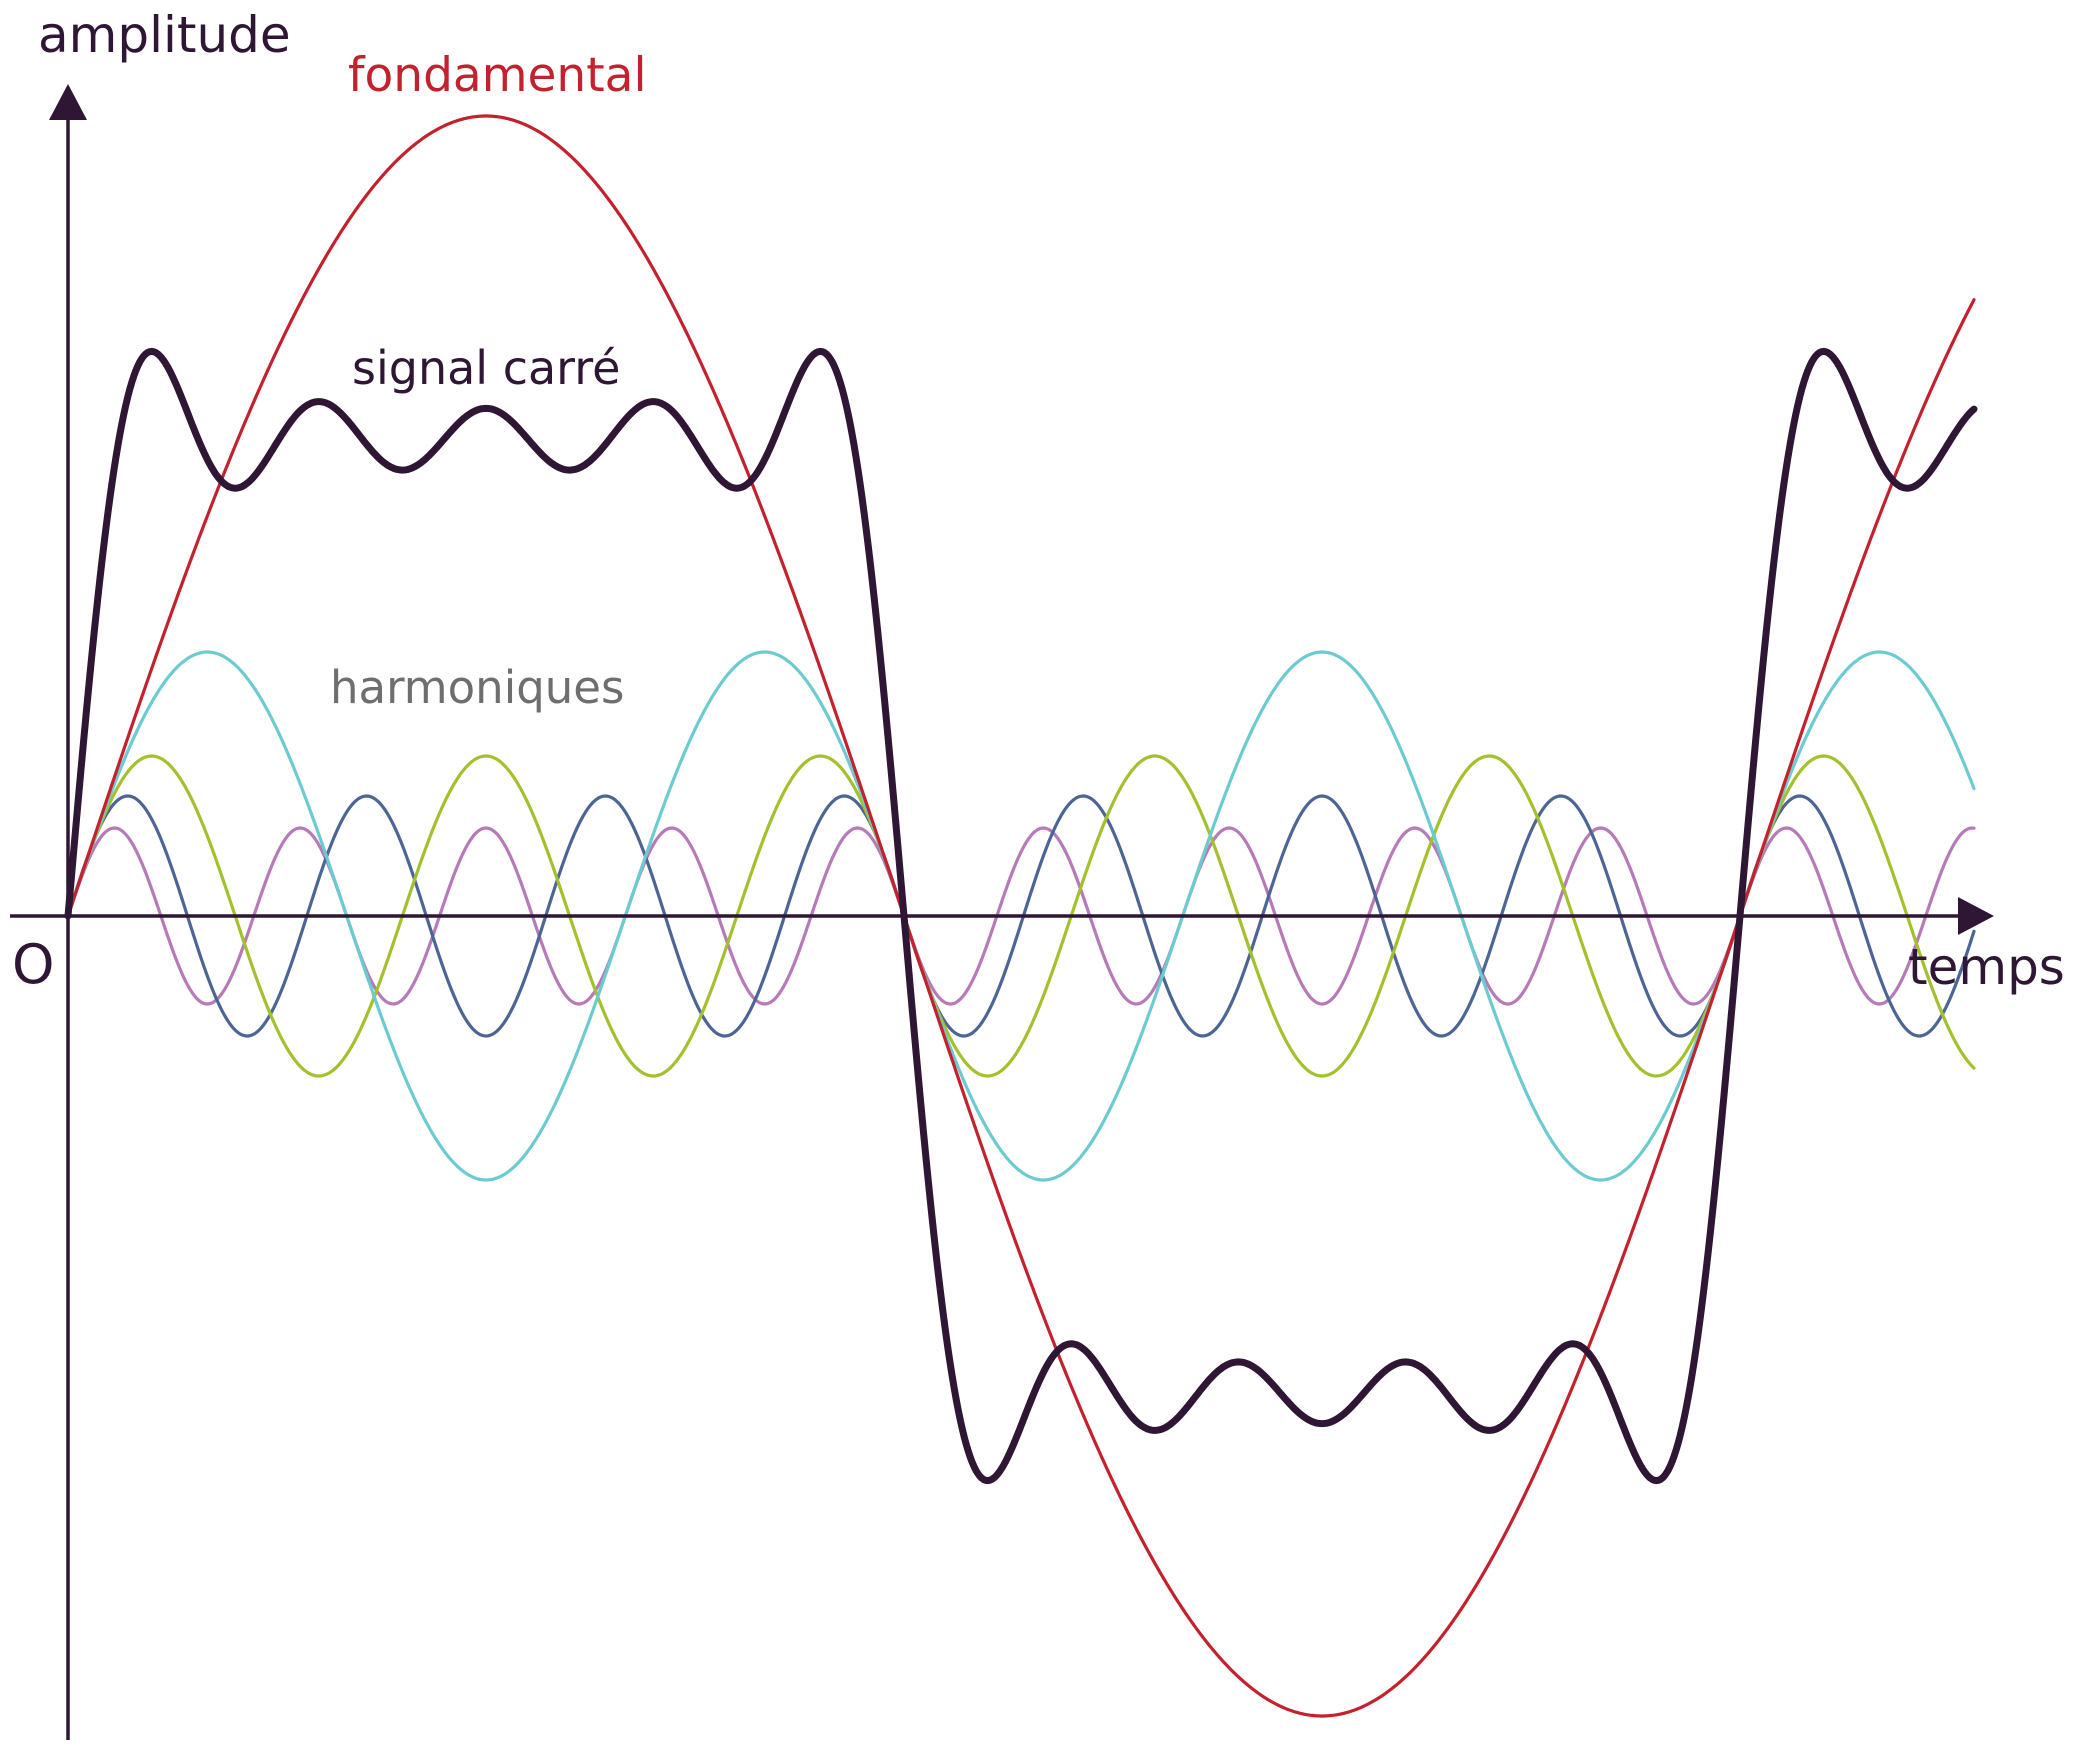  Describe the element at coordinates (68, 102) in the screenshot. I see `y-axis-arrowhead` at that location.